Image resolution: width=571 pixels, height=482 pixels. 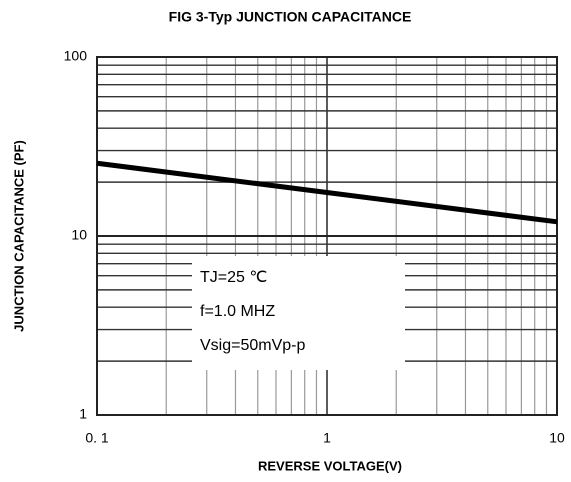 What do you see at coordinates (327, 438) in the screenshot?
I see `x-tick-label: 1` at bounding box center [327, 438].